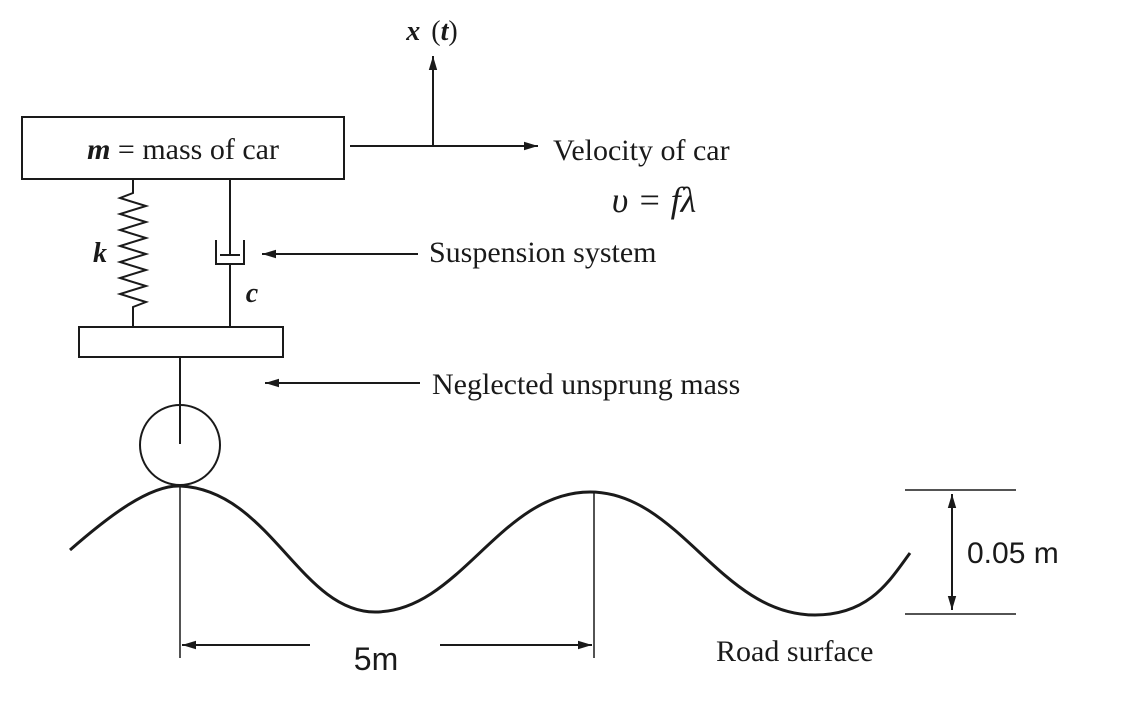  Describe the element at coordinates (641, 150) in the screenshot. I see `velocity-label: Velocity of car` at that location.